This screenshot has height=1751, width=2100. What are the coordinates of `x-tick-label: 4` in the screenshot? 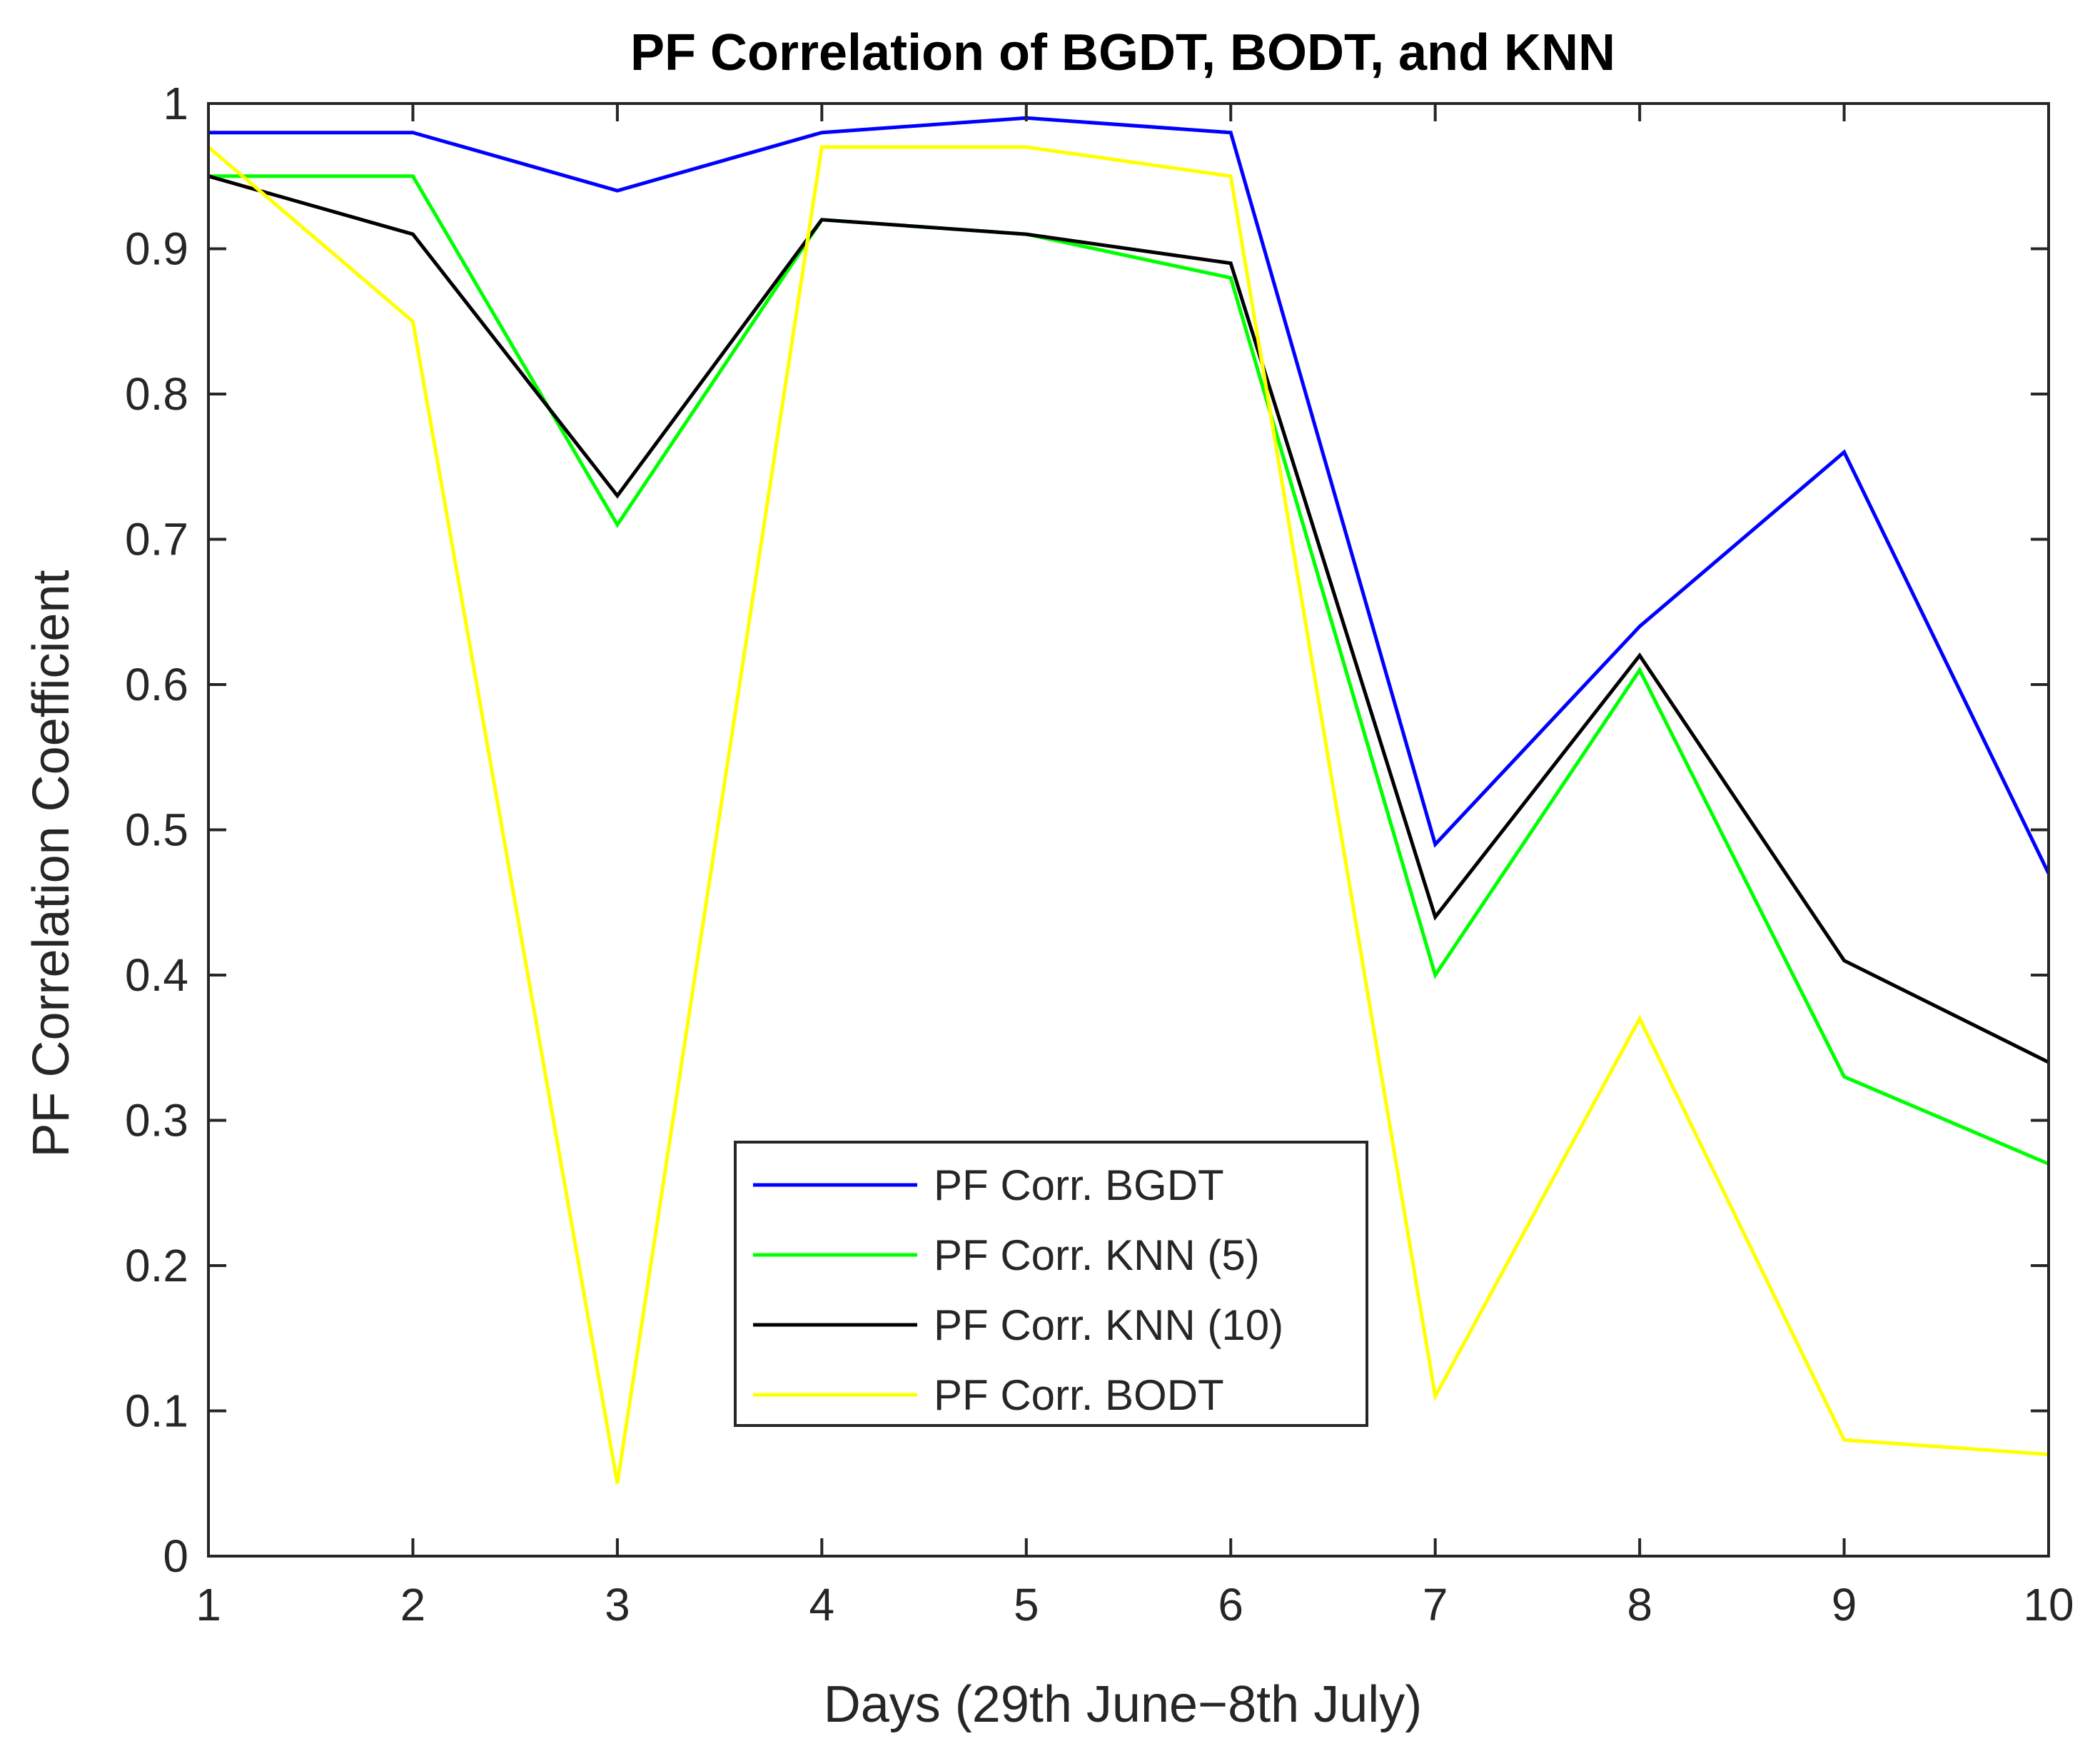 It's located at (822, 1604).